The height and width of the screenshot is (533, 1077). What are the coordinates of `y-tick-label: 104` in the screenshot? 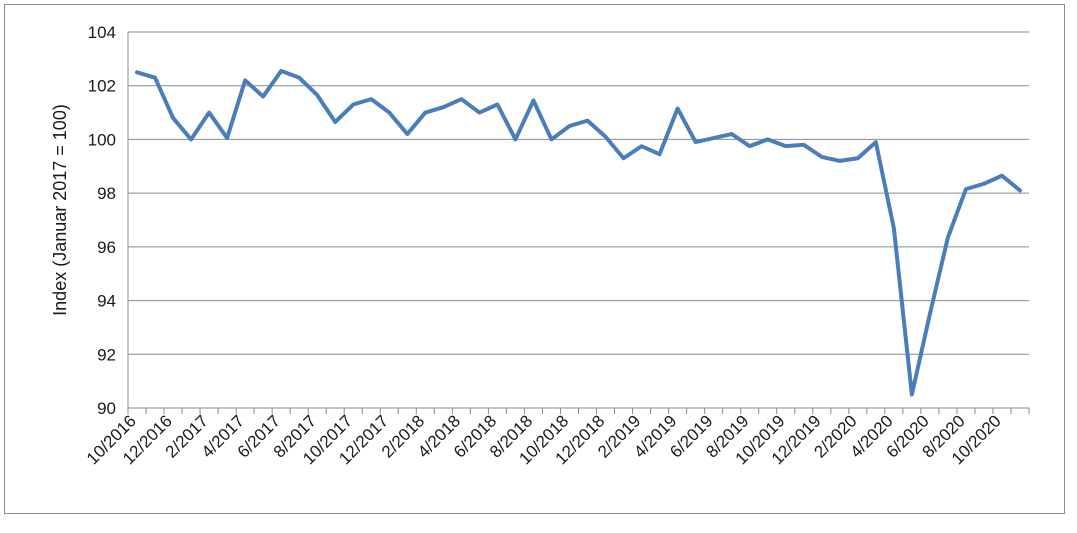 It's located at (102, 32).